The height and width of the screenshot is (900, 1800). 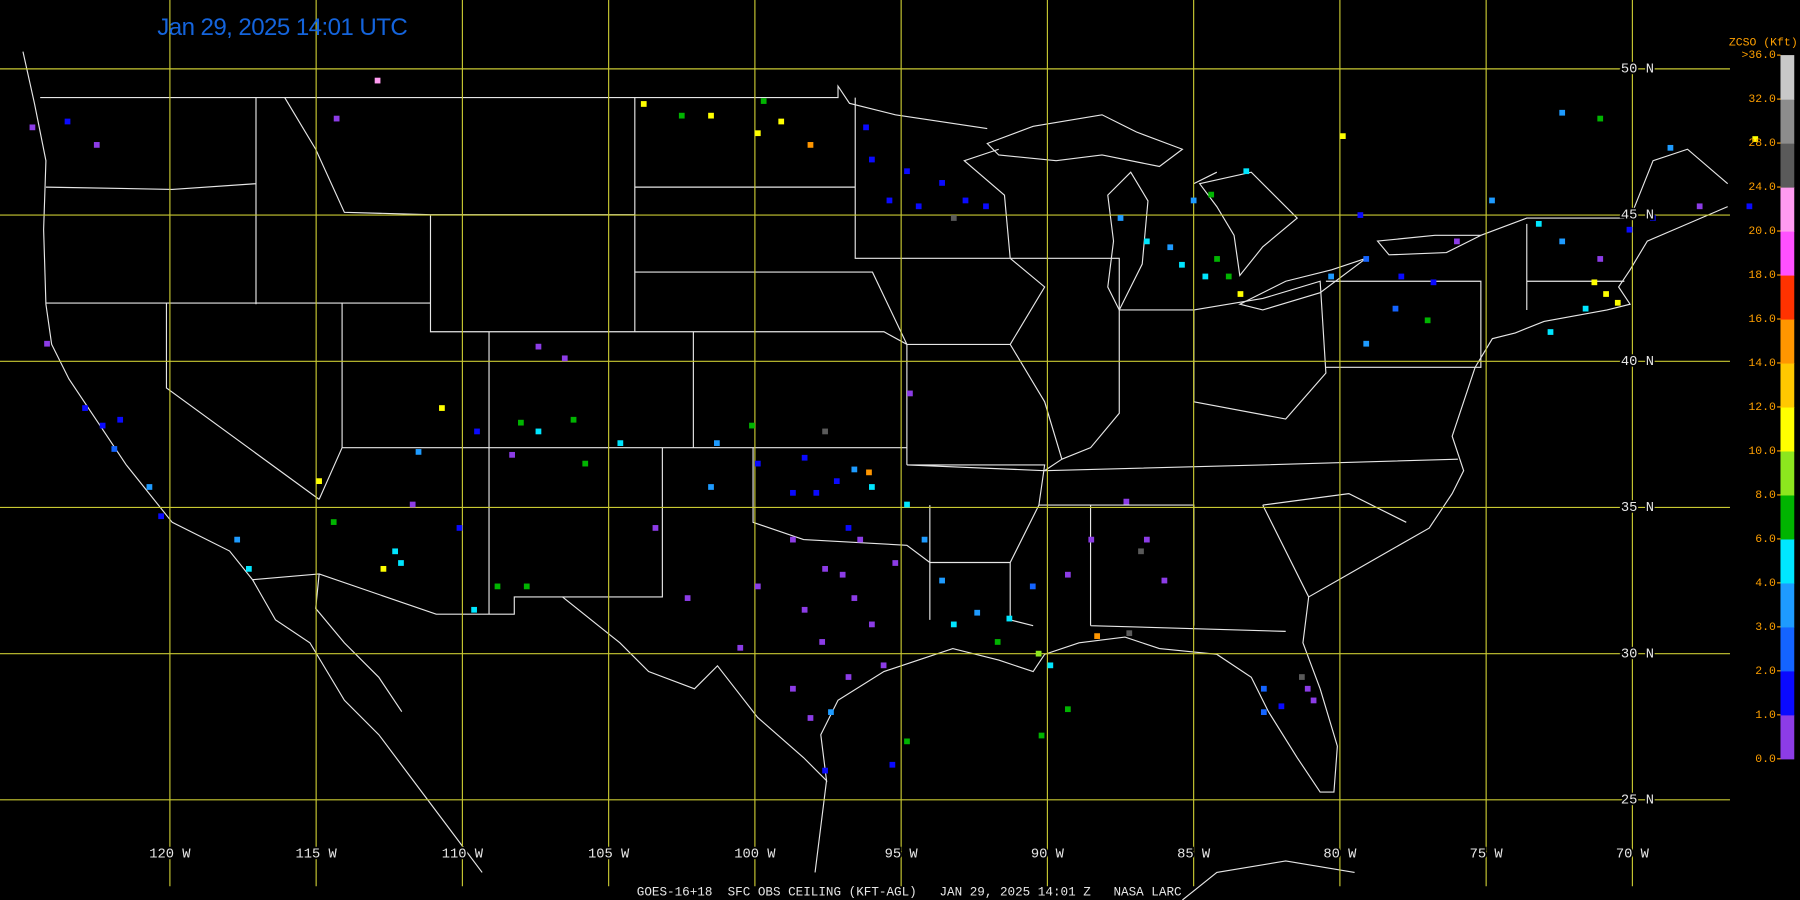 What do you see at coordinates (282, 27) in the screenshot?
I see `map-title: Jan 29, 2025 14:01 UTC` at bounding box center [282, 27].